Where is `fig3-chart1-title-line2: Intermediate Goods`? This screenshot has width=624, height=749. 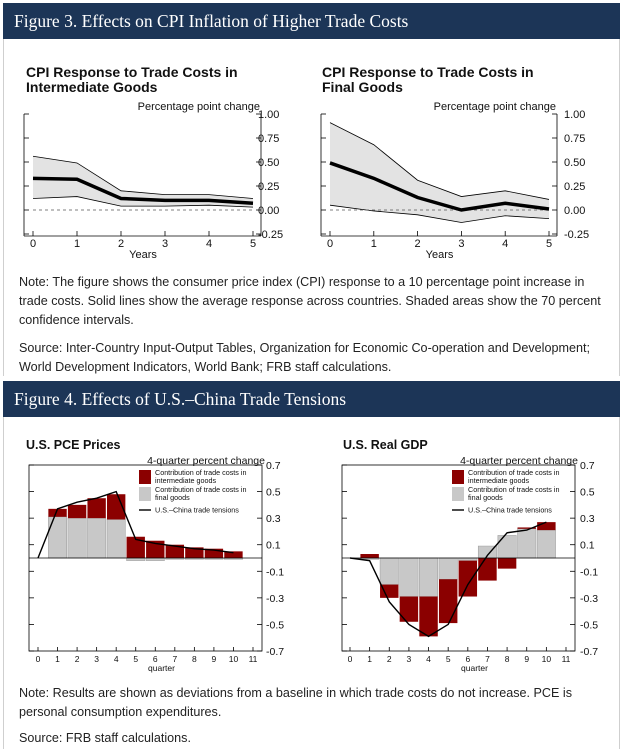
fig3-chart1-title-line2: Intermediate Goods is located at coordinates (92, 87).